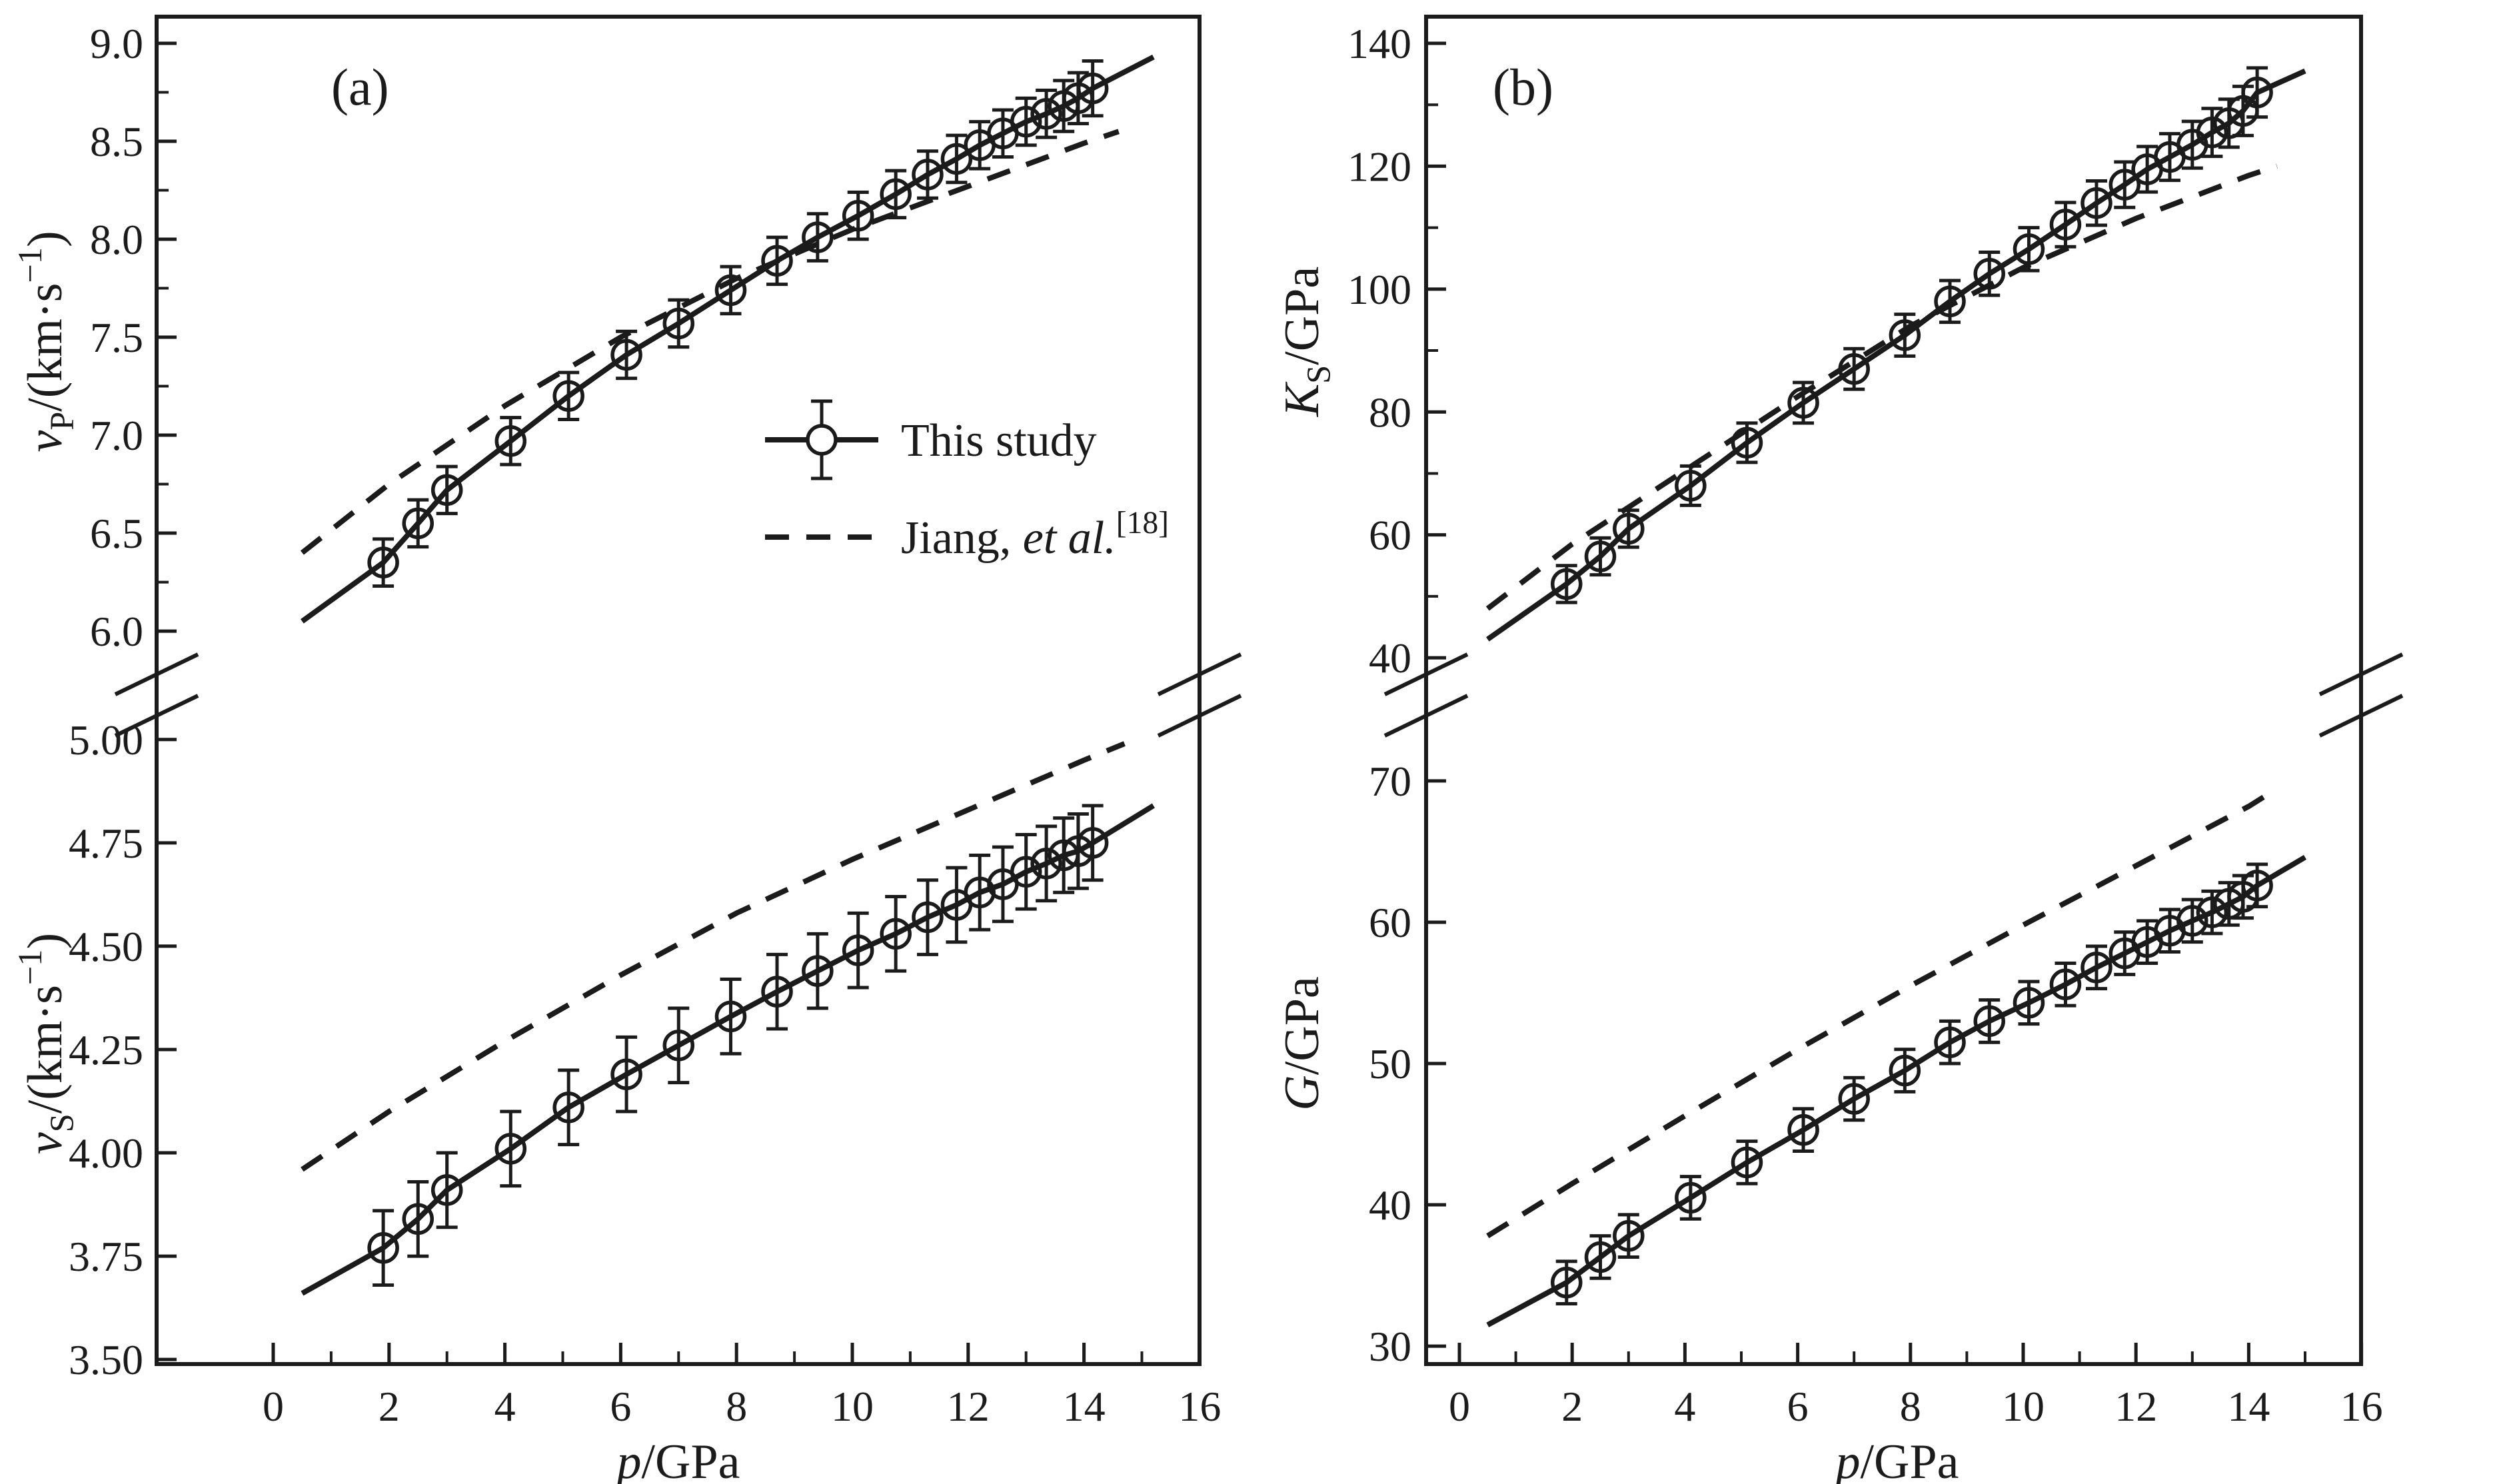 The height and width of the screenshot is (1484, 2519). Describe the element at coordinates (1379, 43) in the screenshot. I see `y-tick-label: 140` at that location.